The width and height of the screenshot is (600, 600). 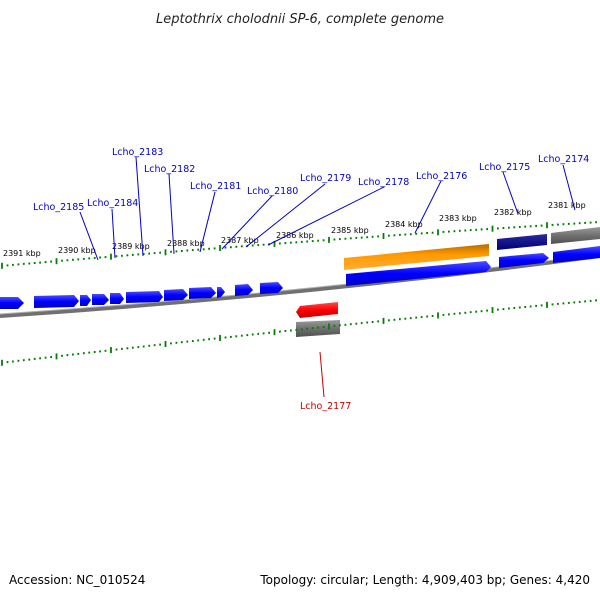 I want to click on scale-label: 2390 kbp, so click(x=77, y=250).